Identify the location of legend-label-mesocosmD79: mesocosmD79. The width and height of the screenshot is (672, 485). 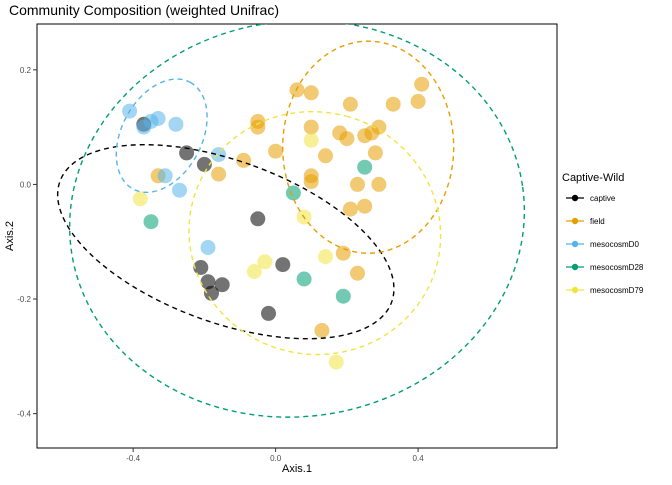
(617, 290).